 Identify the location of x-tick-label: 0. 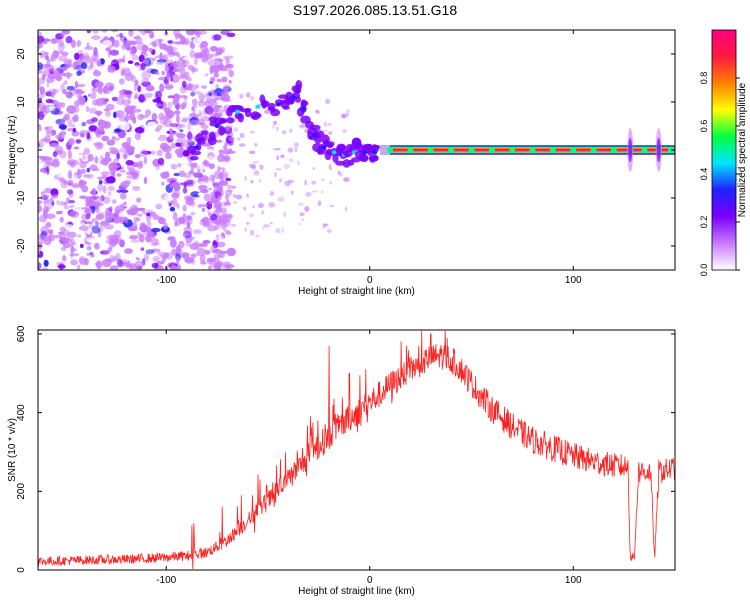
(370, 280).